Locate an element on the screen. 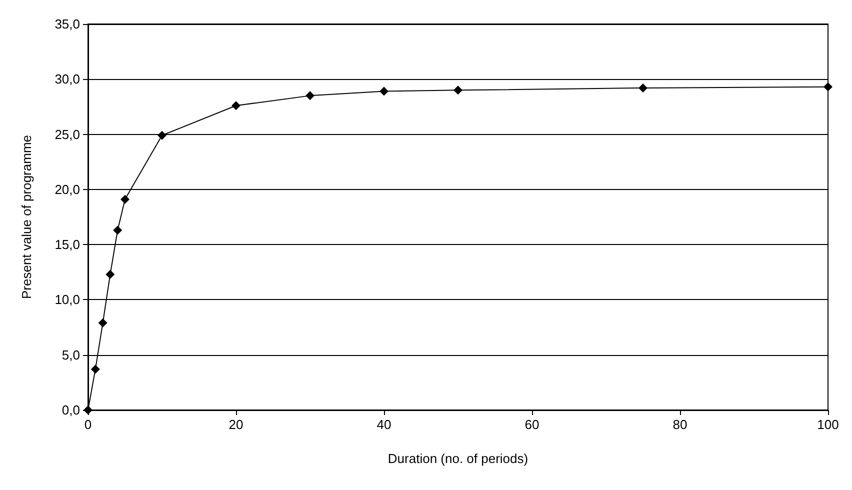 This screenshot has width=852, height=490. x-tick-label: 100 is located at coordinates (828, 424).